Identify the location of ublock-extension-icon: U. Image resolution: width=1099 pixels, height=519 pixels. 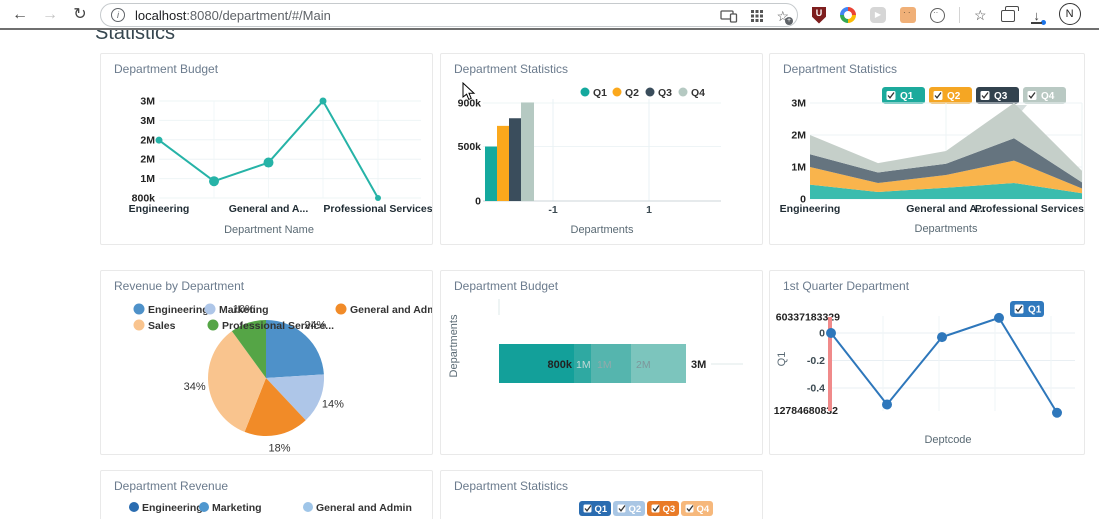
(819, 15).